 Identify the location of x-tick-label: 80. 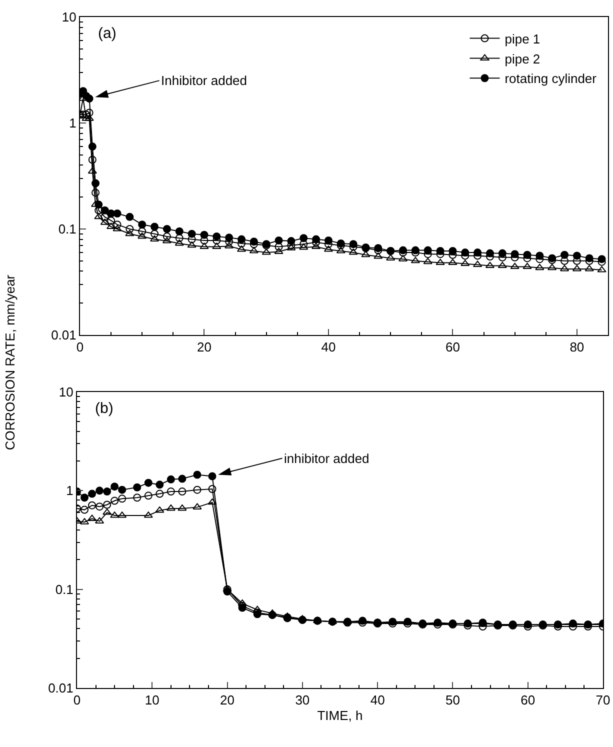
(577, 347).